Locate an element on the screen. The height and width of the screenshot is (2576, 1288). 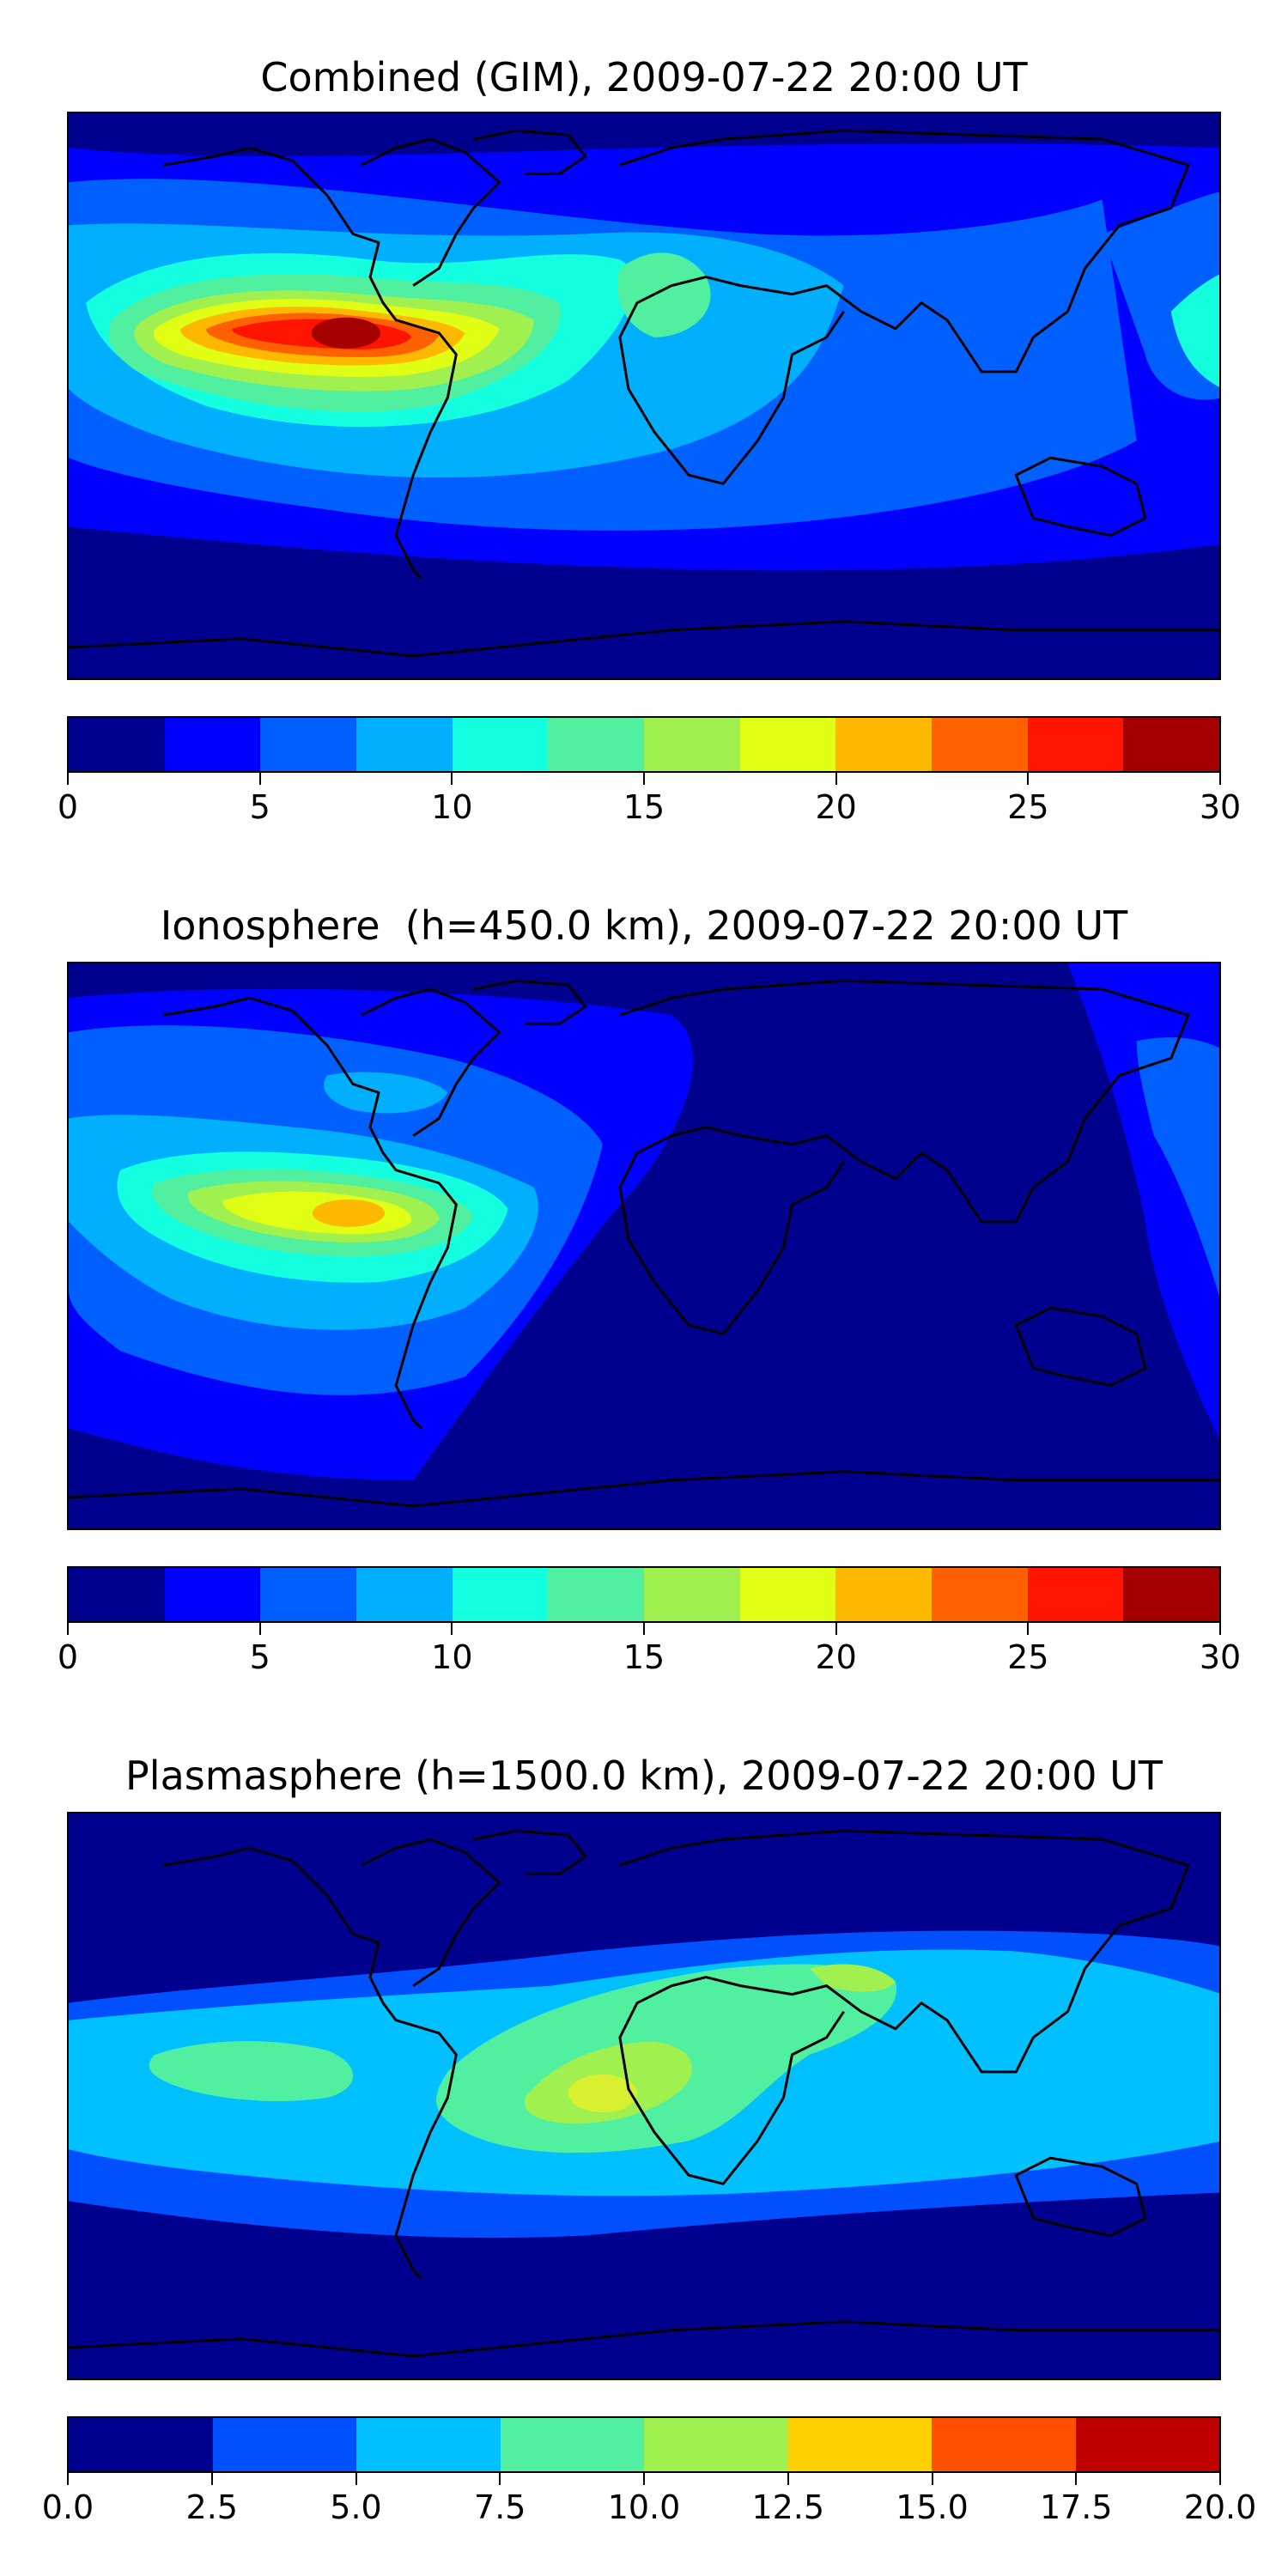
colorbar-tick-label: 5.0 is located at coordinates (356, 2507).